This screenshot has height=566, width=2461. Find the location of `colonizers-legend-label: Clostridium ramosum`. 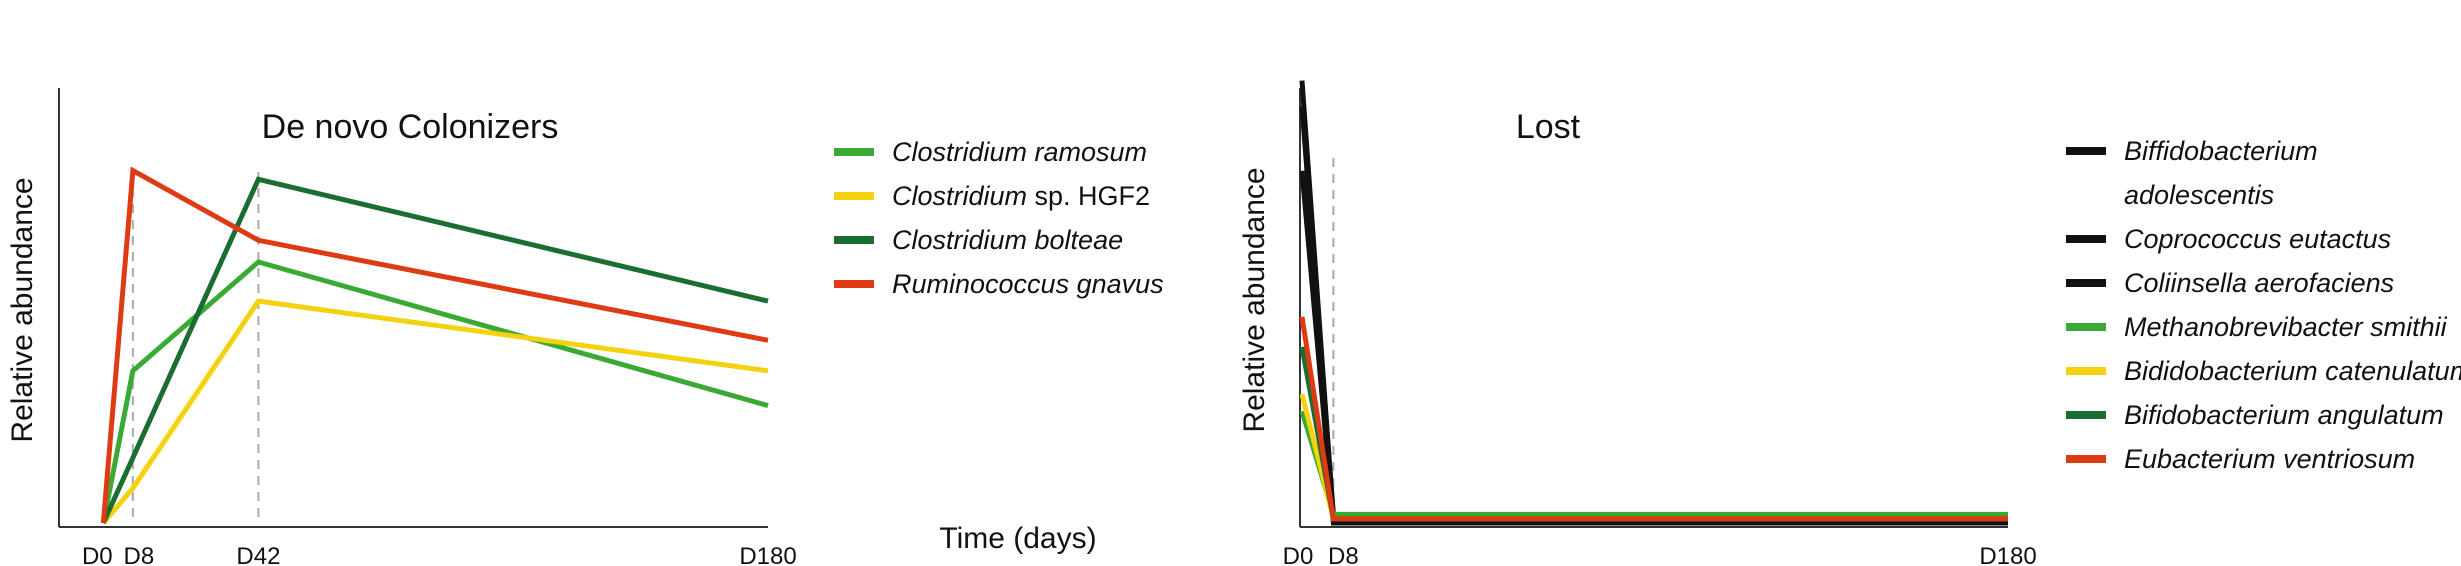

colonizers-legend-label: Clostridium ramosum is located at coordinates (1019, 152).